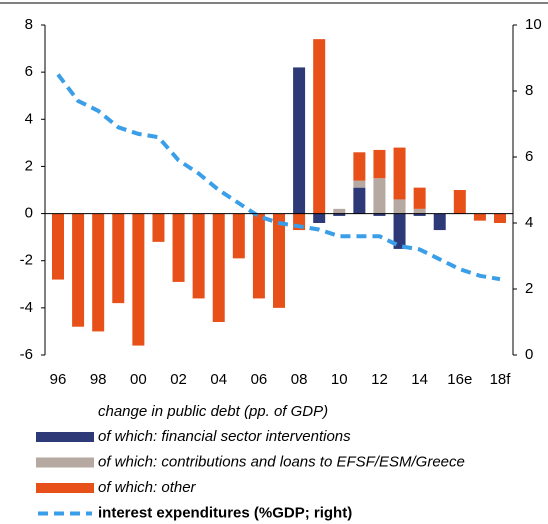 Image resolution: width=548 pixels, height=524 pixels. I want to click on y2-tick-label: 10, so click(533, 24).